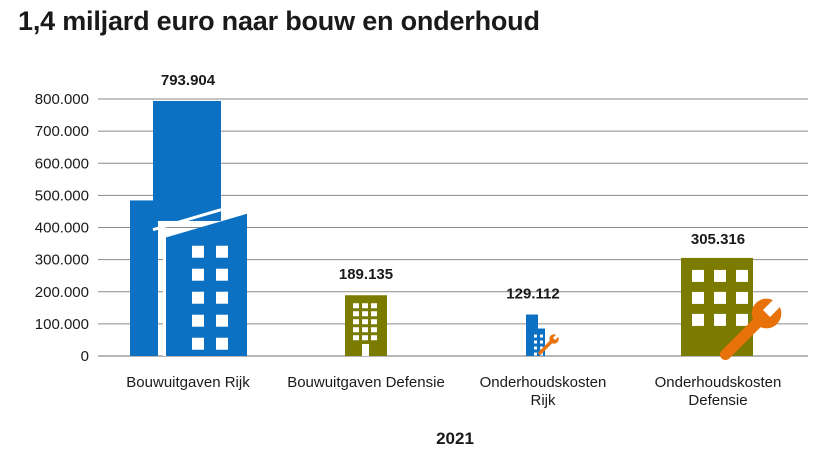 The height and width of the screenshot is (467, 830). I want to click on y-tick-label: 500.000, so click(62, 195).